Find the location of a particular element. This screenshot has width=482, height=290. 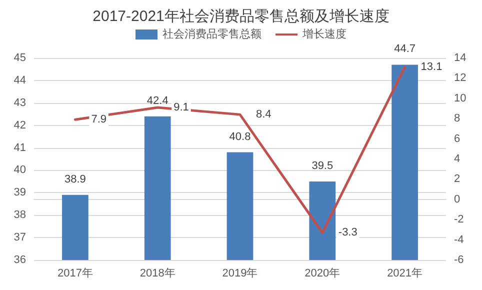

data-label: 44.7 is located at coordinates (405, 49).